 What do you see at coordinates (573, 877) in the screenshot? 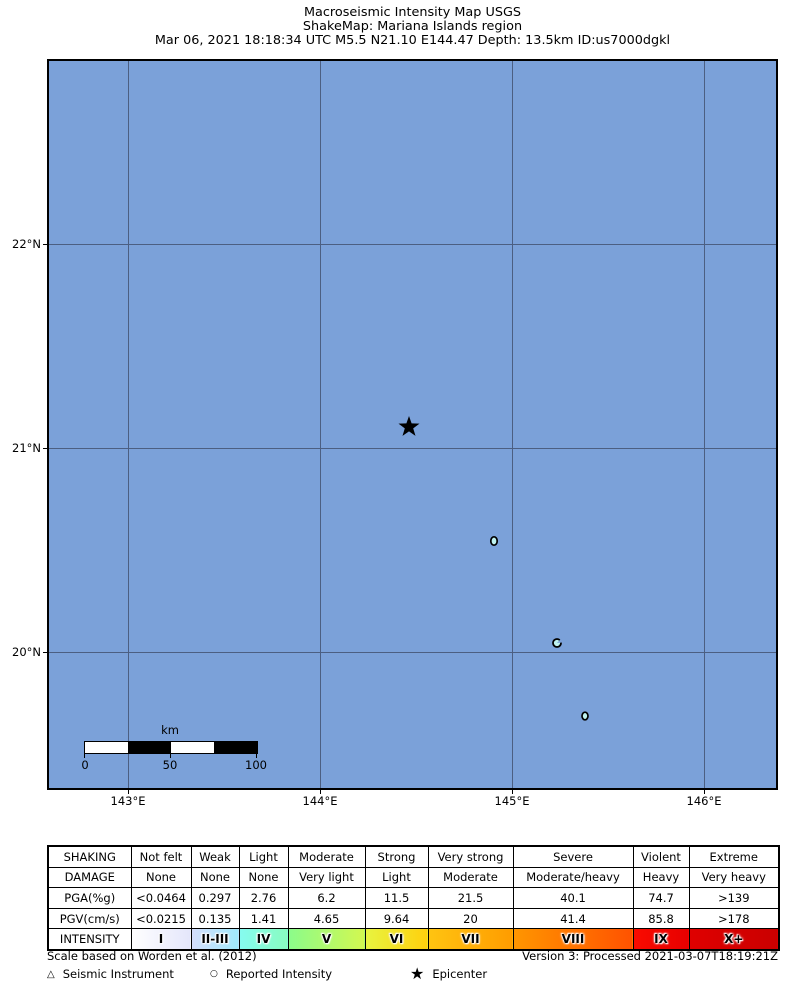
I see `table-cell: Moderate/heavy` at bounding box center [573, 877].